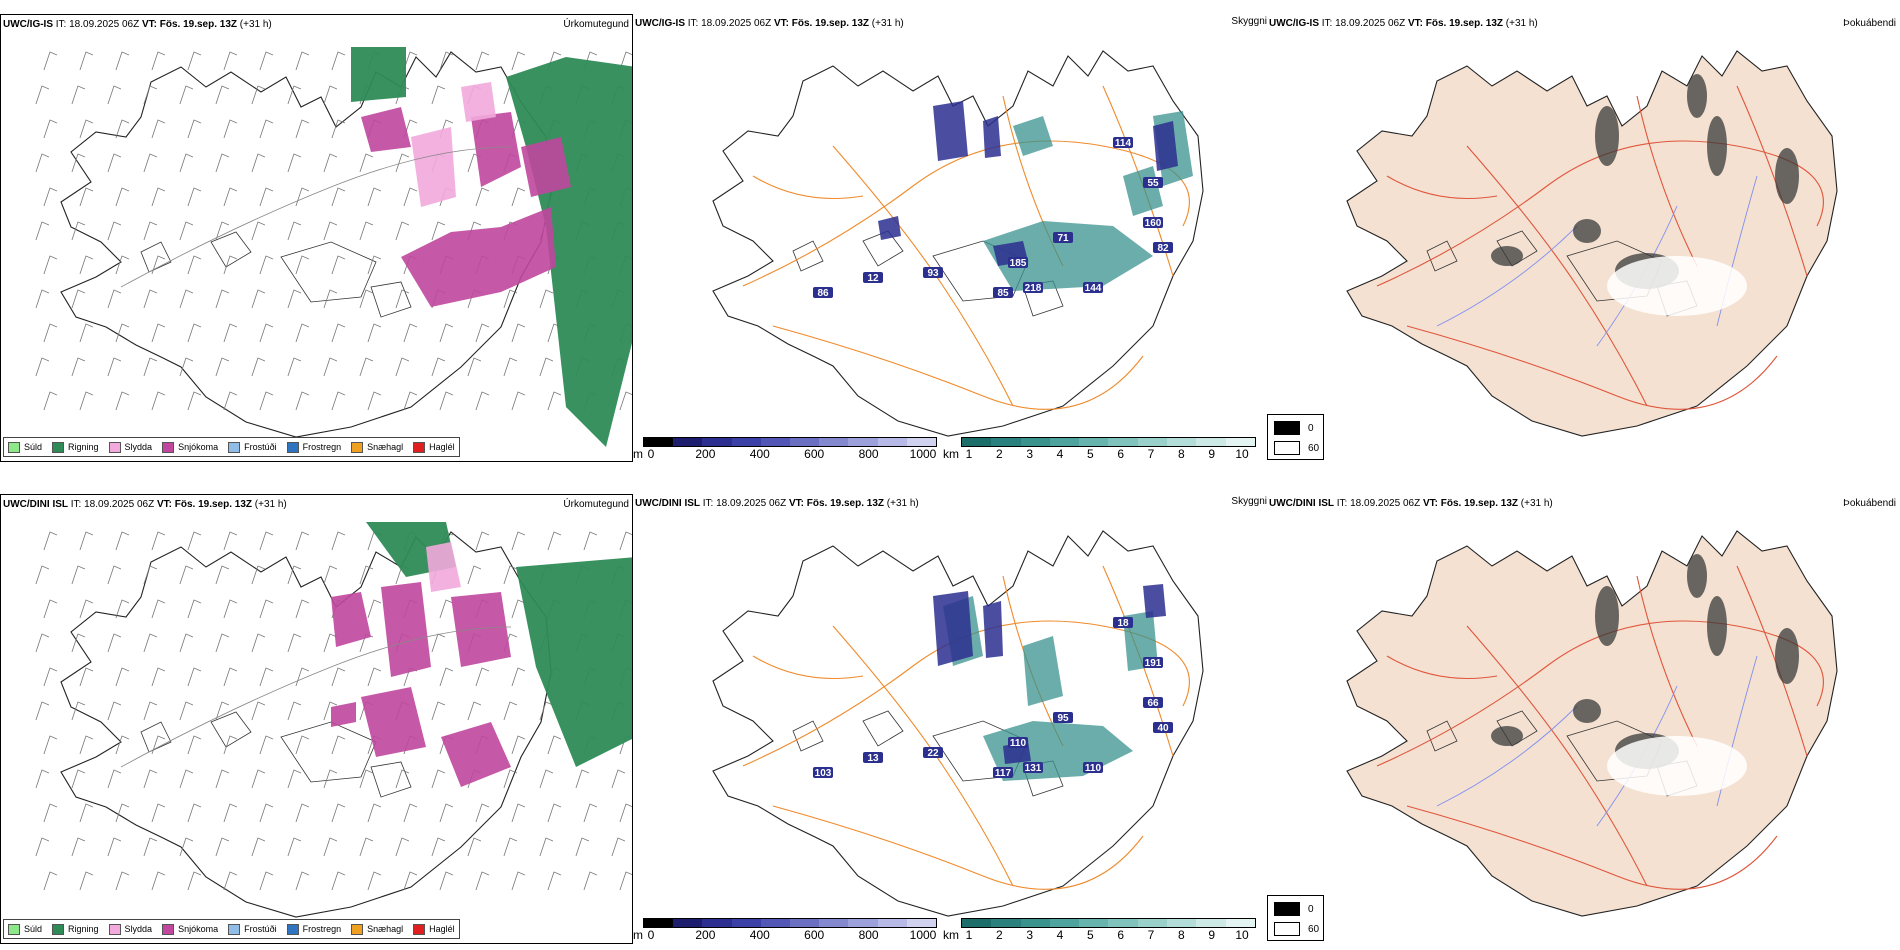 This screenshot has height=950, width=1900. I want to click on ceiling-strip, so click(790, 923).